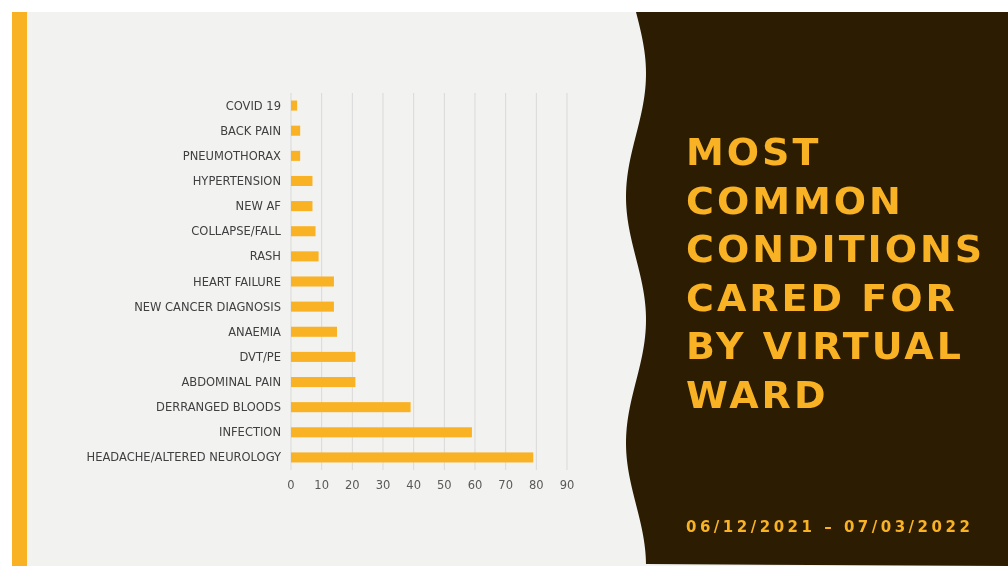 This screenshot has width=1008, height=566. Describe the element at coordinates (505, 485) in the screenshot. I see `x-tick-label: 70` at that location.